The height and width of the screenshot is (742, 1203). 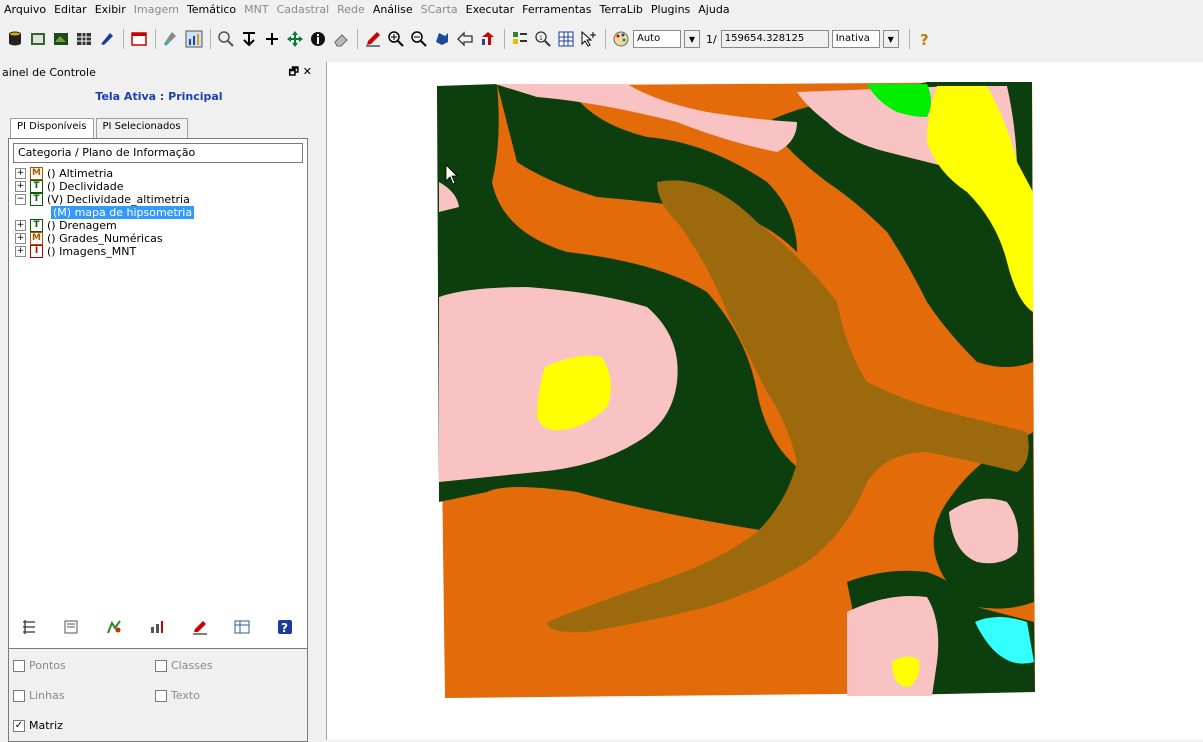 What do you see at coordinates (774, 39) in the screenshot?
I see `scale-value-field: 159654.328125` at bounding box center [774, 39].